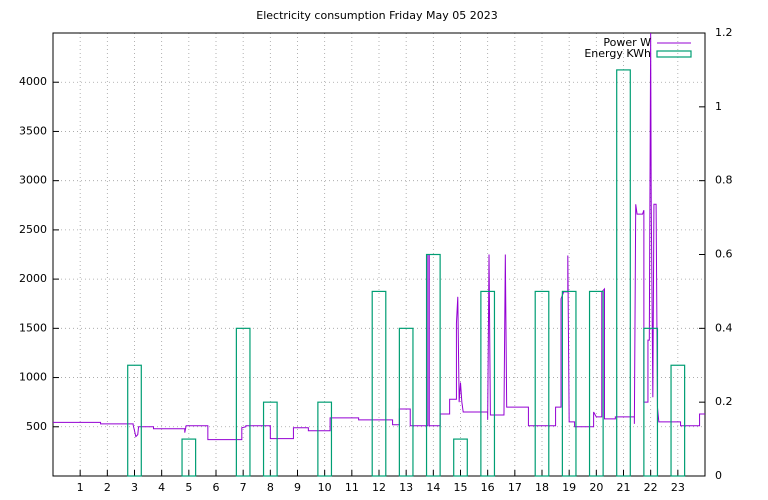 The height and width of the screenshot is (500, 768). What do you see at coordinates (724, 327) in the screenshot?
I see `y2-tick-label: 0.4` at bounding box center [724, 327].